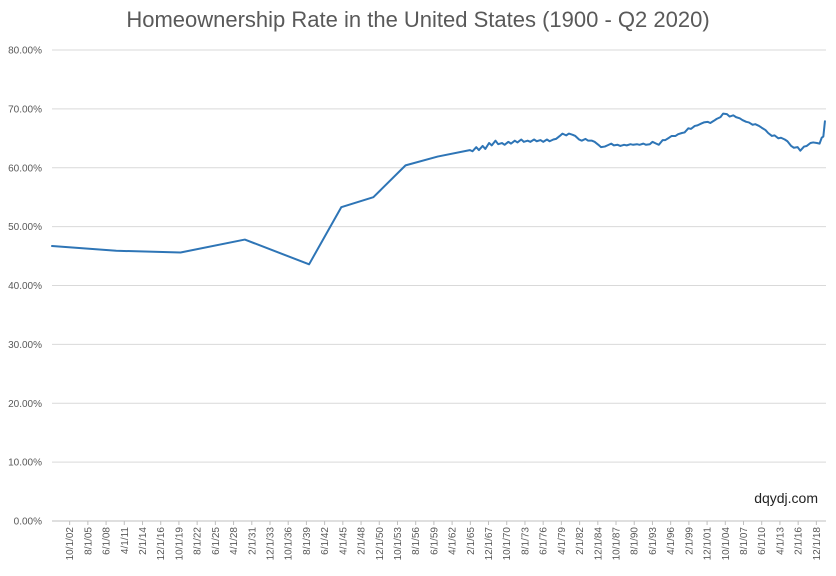  Describe the element at coordinates (580, 541) in the screenshot. I see `x-tick-label: 2/1/82` at that location.